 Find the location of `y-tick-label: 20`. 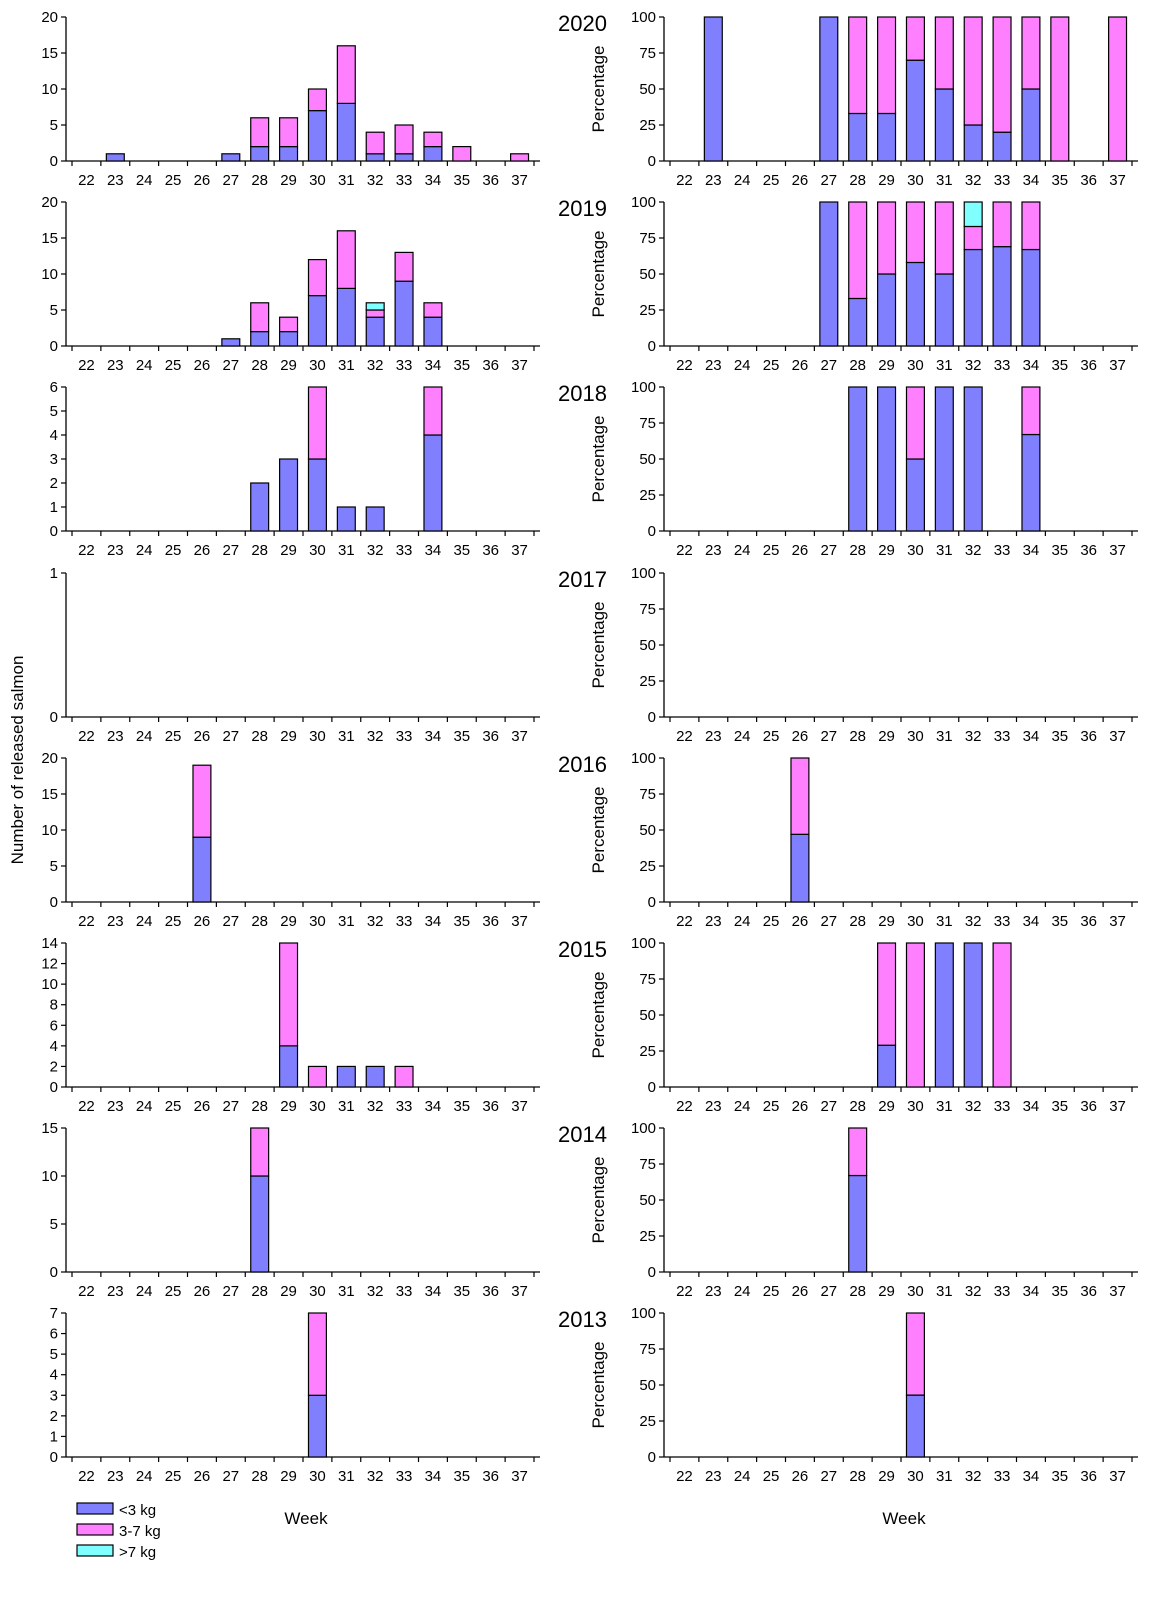

y-tick-label: 20 is located at coordinates (49, 758).